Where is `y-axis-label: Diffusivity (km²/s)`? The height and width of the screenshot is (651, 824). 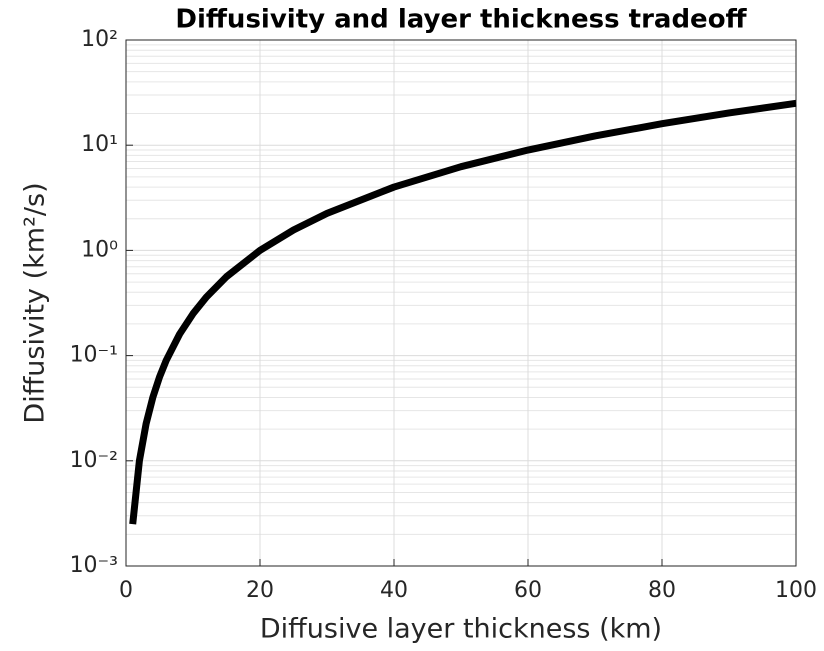 y-axis-label: Diffusivity (km²/s) is located at coordinates (35, 302).